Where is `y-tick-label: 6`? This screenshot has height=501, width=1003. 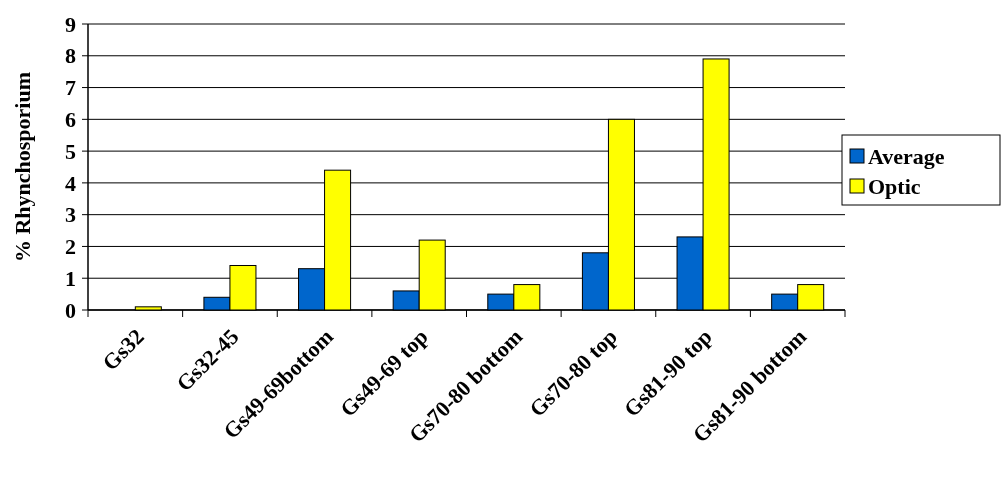 y-tick-label: 6 is located at coordinates (70, 120).